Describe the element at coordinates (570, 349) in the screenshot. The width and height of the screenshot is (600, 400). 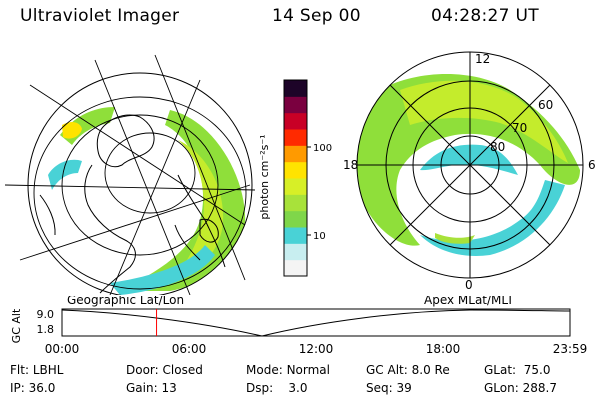
I see `timeline-xtick-4: 23:59` at that location.